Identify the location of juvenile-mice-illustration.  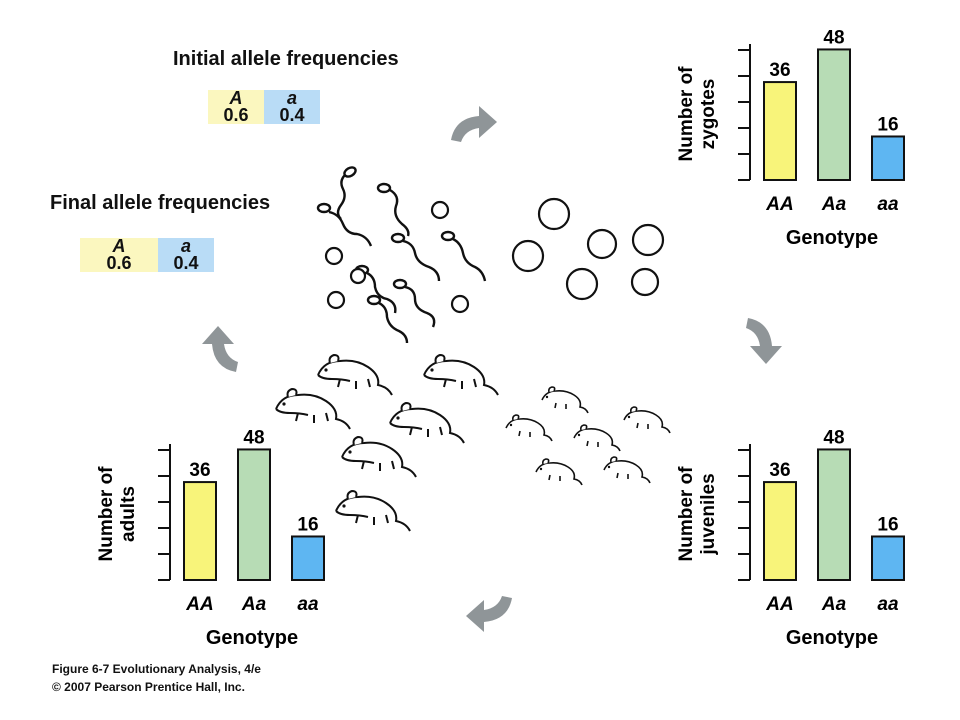
(588, 436).